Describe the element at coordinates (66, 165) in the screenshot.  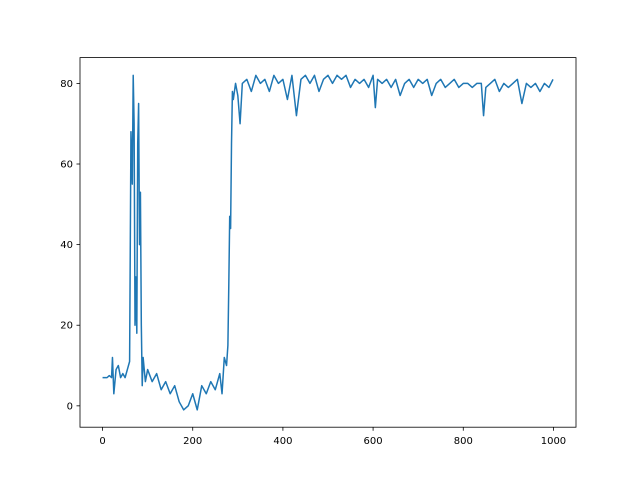
I see `y-tick-label: 60` at that location.